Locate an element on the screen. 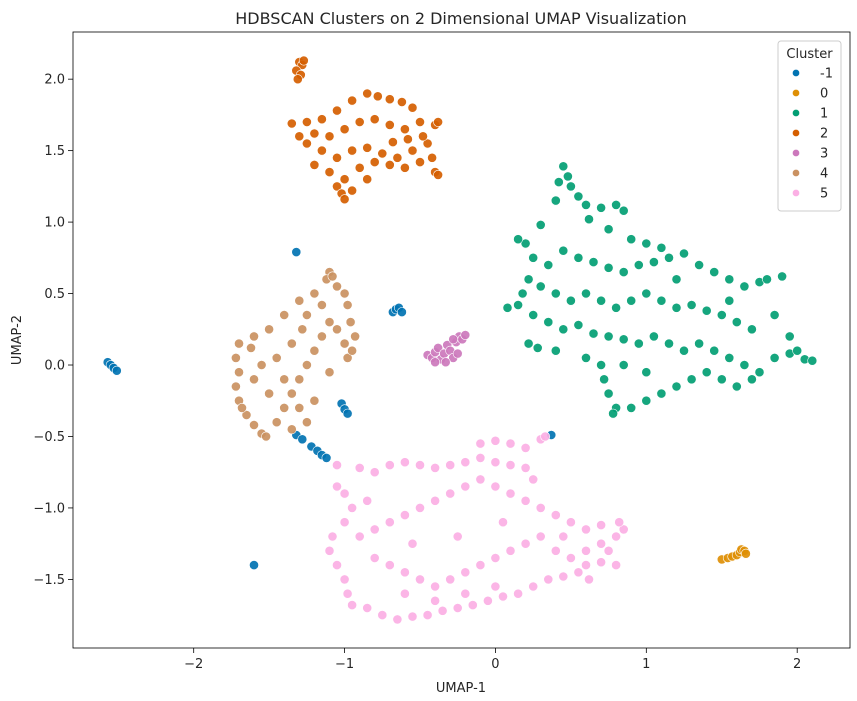 The image size is (857, 701). y-tick-label-2: −0.5 is located at coordinates (49, 437).